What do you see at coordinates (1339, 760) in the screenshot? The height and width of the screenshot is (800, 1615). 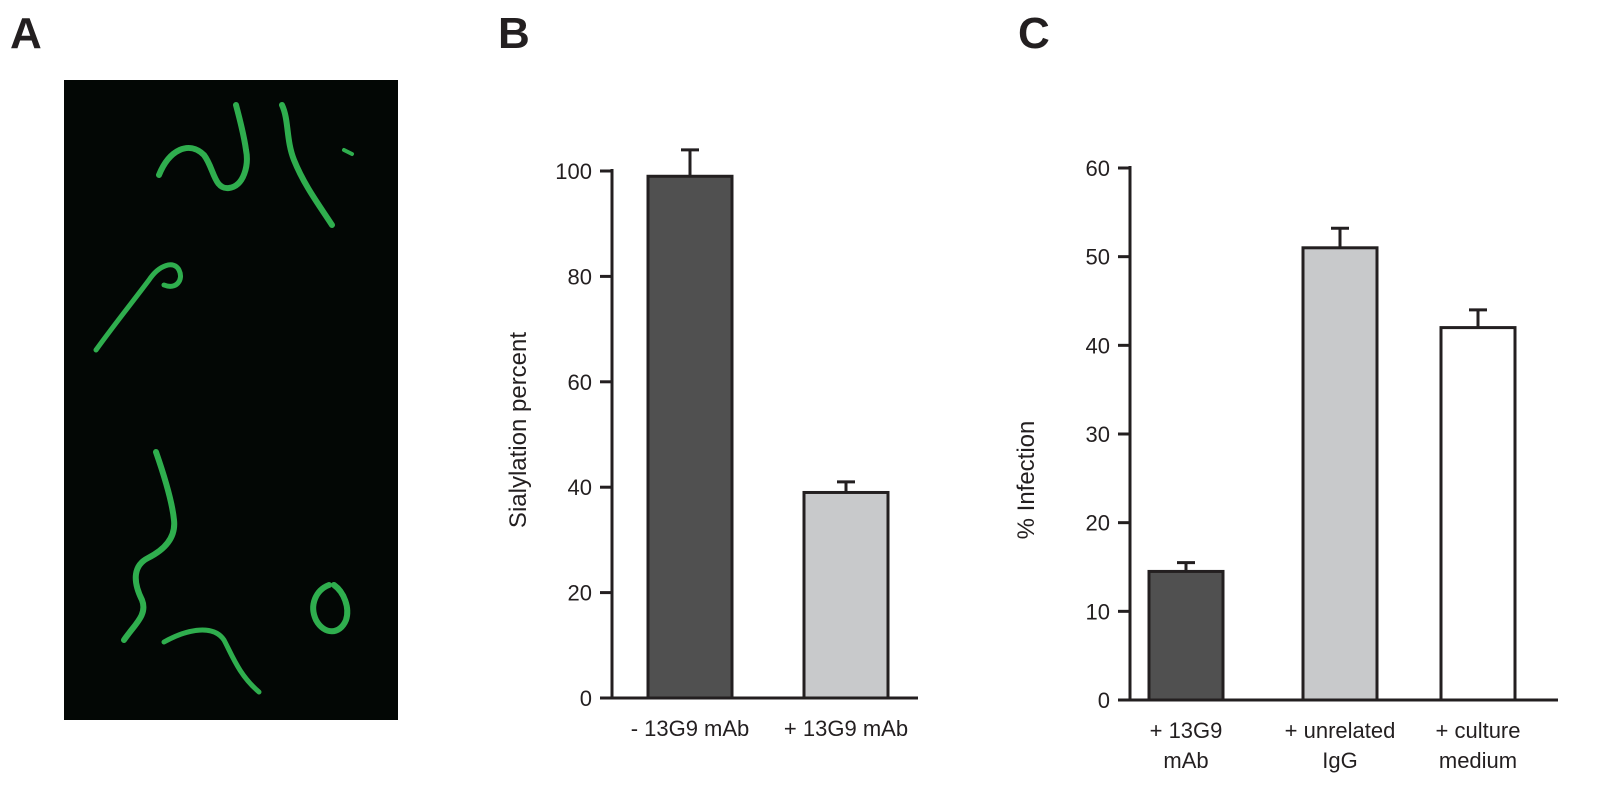 I see `x-tick-label: IgG` at bounding box center [1339, 760].